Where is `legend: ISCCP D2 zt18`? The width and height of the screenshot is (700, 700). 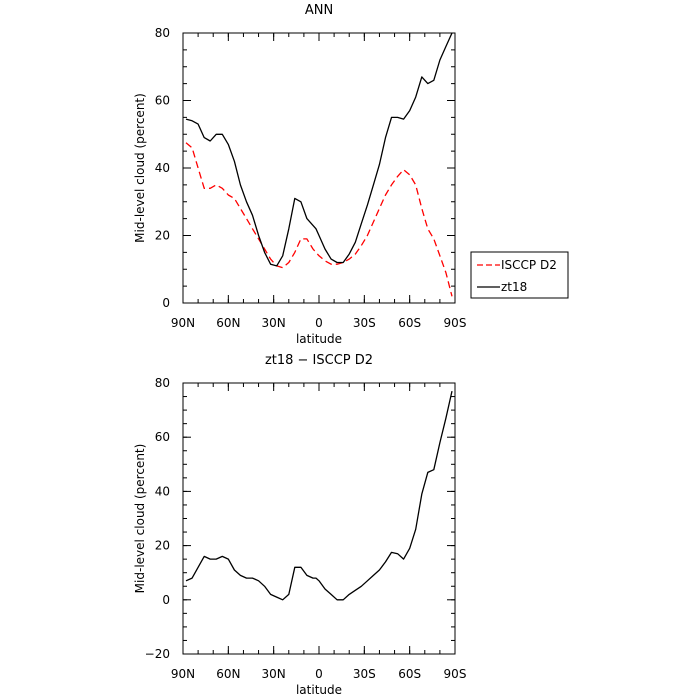 legend: ISCCP D2 zt18 is located at coordinates (519, 275).